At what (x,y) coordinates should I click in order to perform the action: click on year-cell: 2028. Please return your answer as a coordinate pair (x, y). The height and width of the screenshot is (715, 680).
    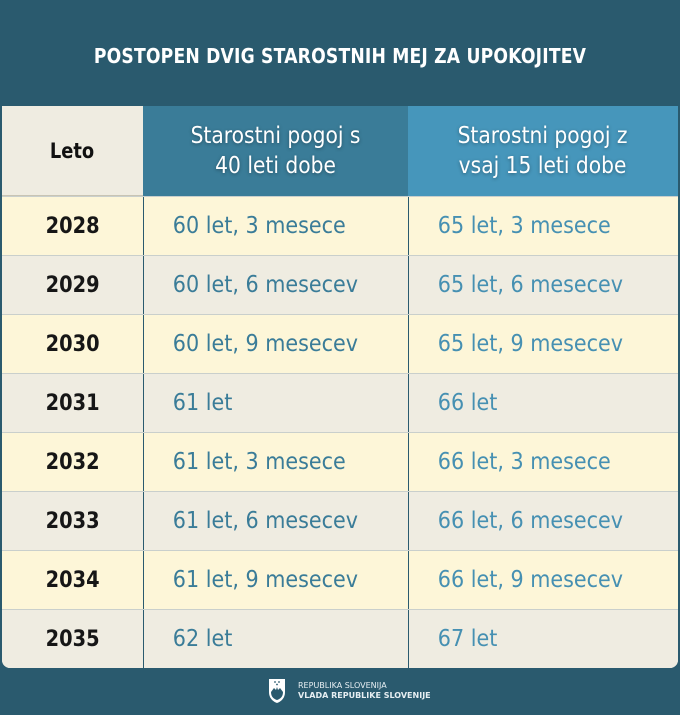
    Looking at the image, I should click on (72, 226).